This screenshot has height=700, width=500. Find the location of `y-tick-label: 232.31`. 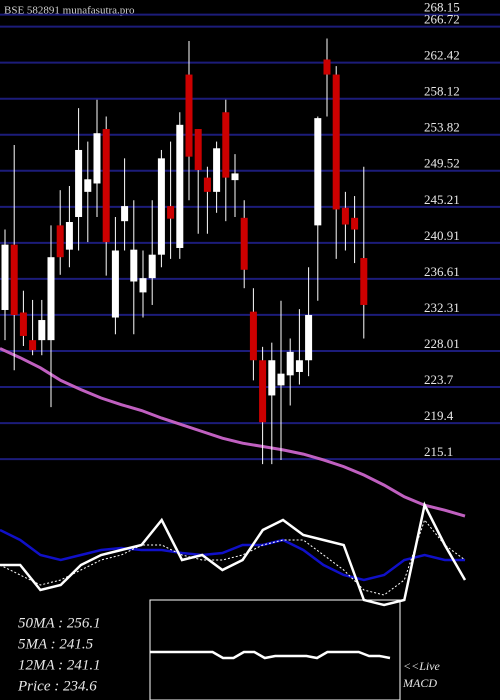

y-tick-label: 232.31 is located at coordinates (442, 307).